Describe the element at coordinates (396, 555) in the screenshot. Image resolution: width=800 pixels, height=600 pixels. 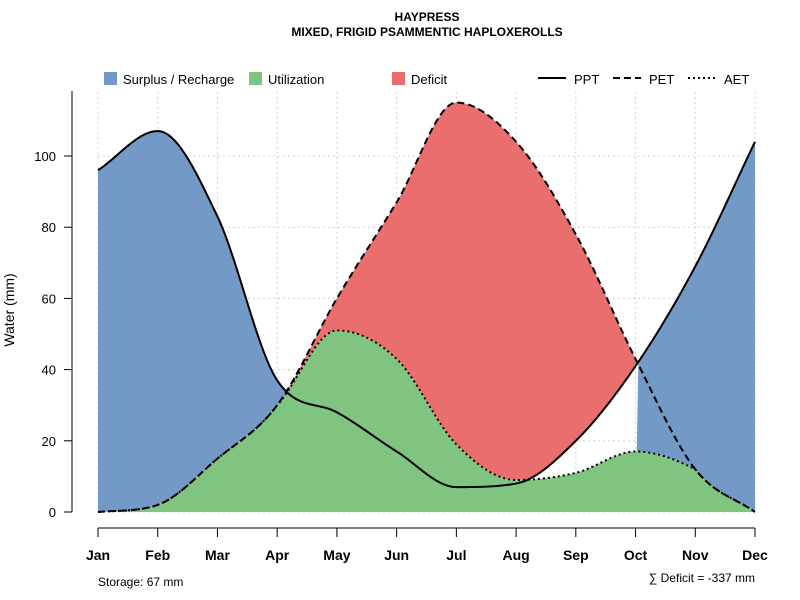
I see `x-tick-label-jun: Jun` at that location.